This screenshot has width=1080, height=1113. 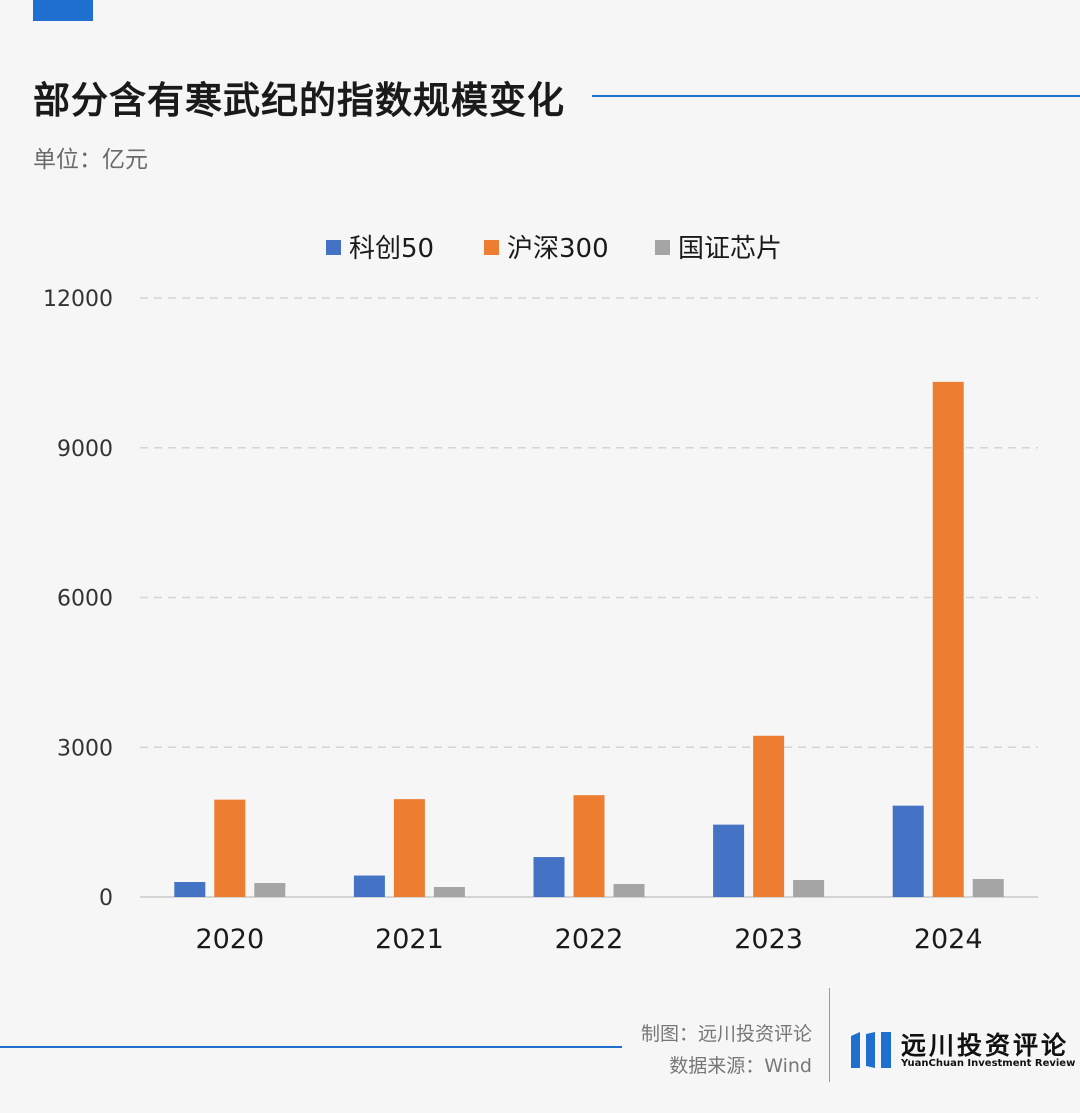 What do you see at coordinates (409, 939) in the screenshot?
I see `x-tick-label: 2021` at bounding box center [409, 939].